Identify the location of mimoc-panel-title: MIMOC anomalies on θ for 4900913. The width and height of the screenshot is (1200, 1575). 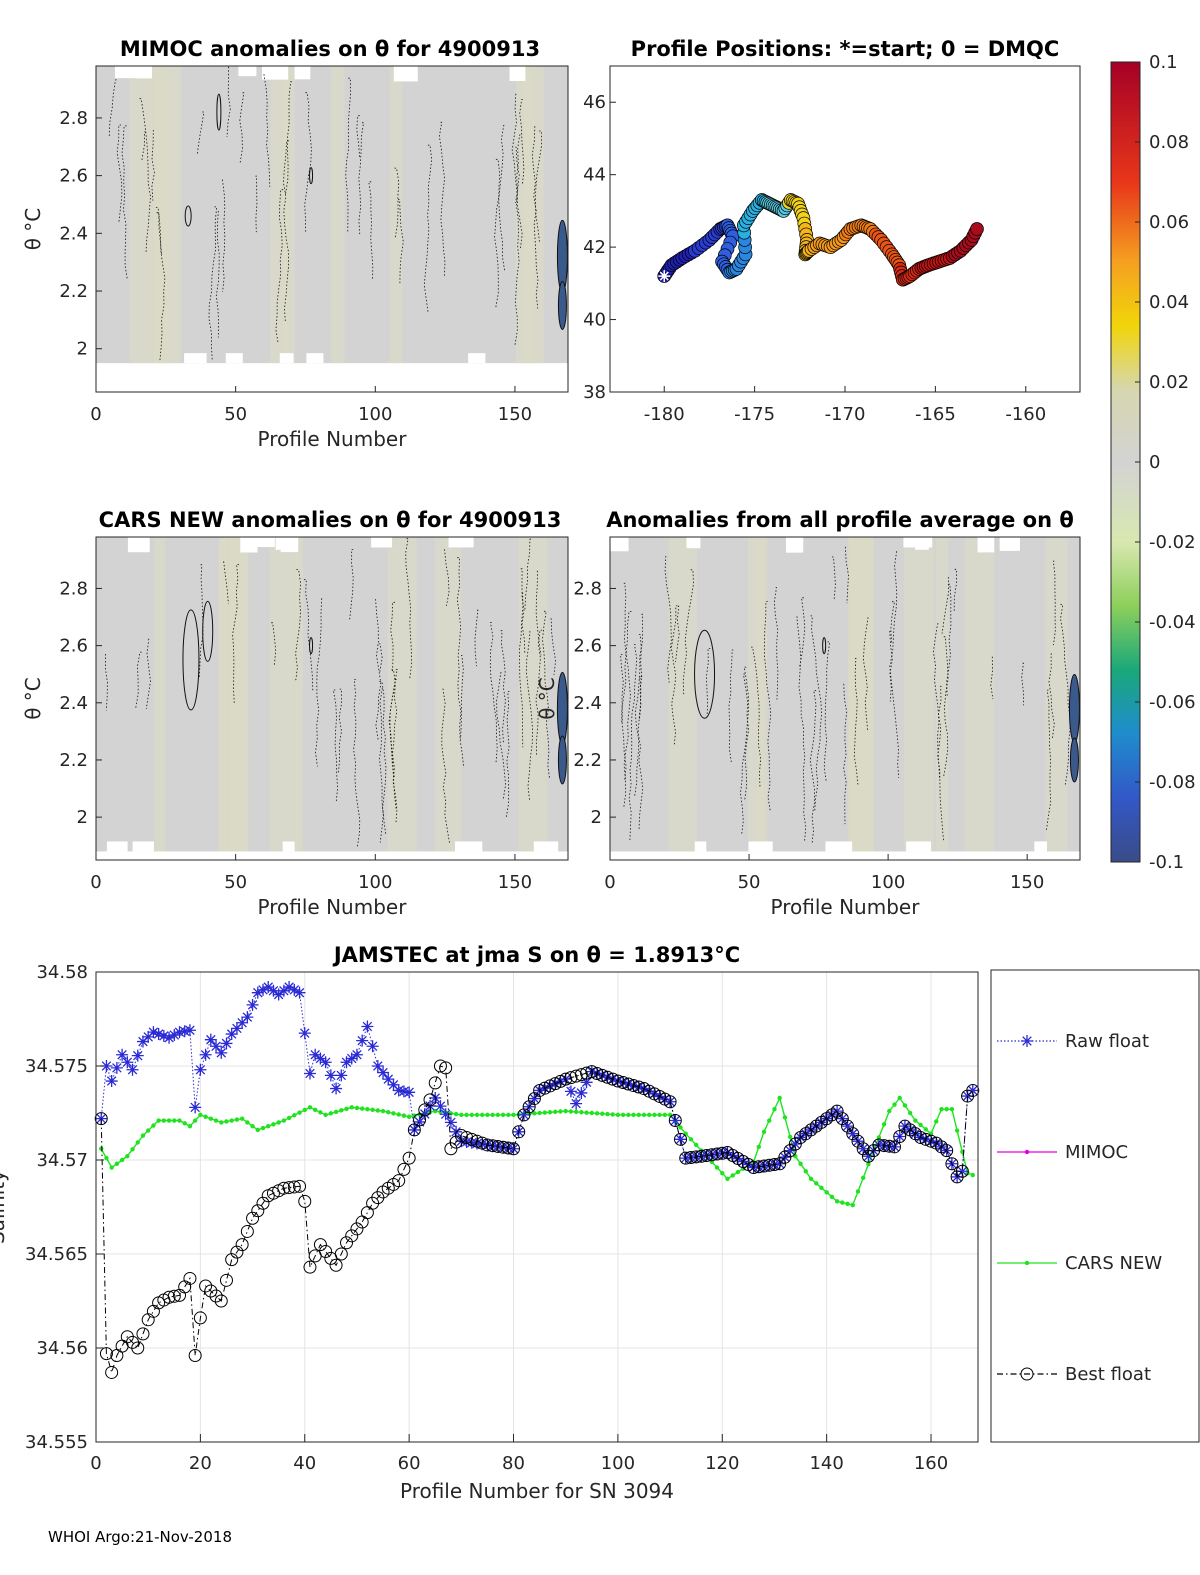
(330, 49).